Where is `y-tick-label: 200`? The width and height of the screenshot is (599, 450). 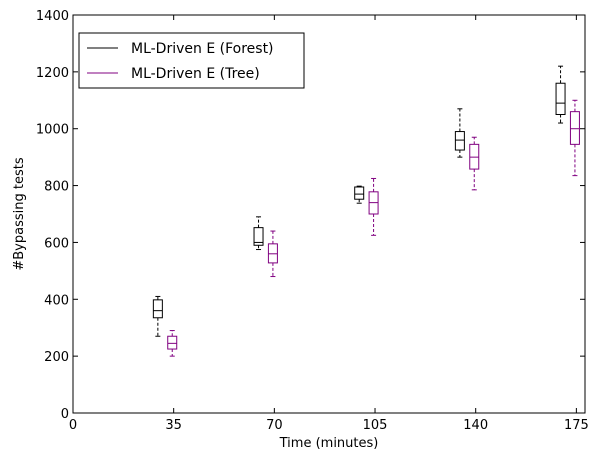
y-tick-label: 200 is located at coordinates (56, 357).